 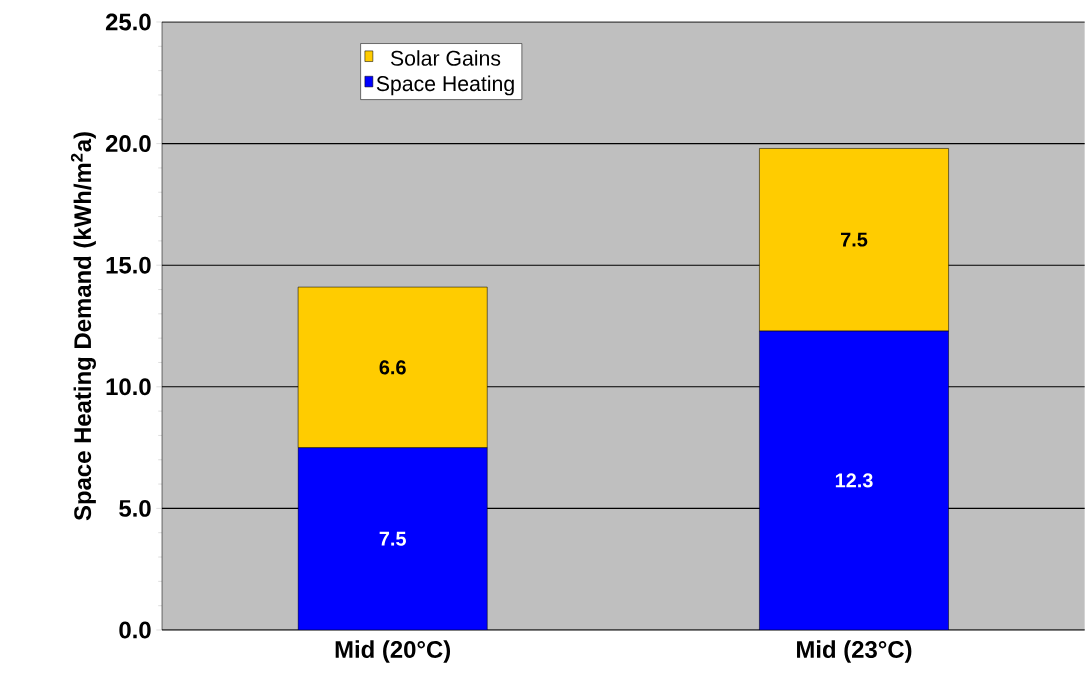 What do you see at coordinates (135, 508) in the screenshot?
I see `y-tick-label: 5.0` at bounding box center [135, 508].